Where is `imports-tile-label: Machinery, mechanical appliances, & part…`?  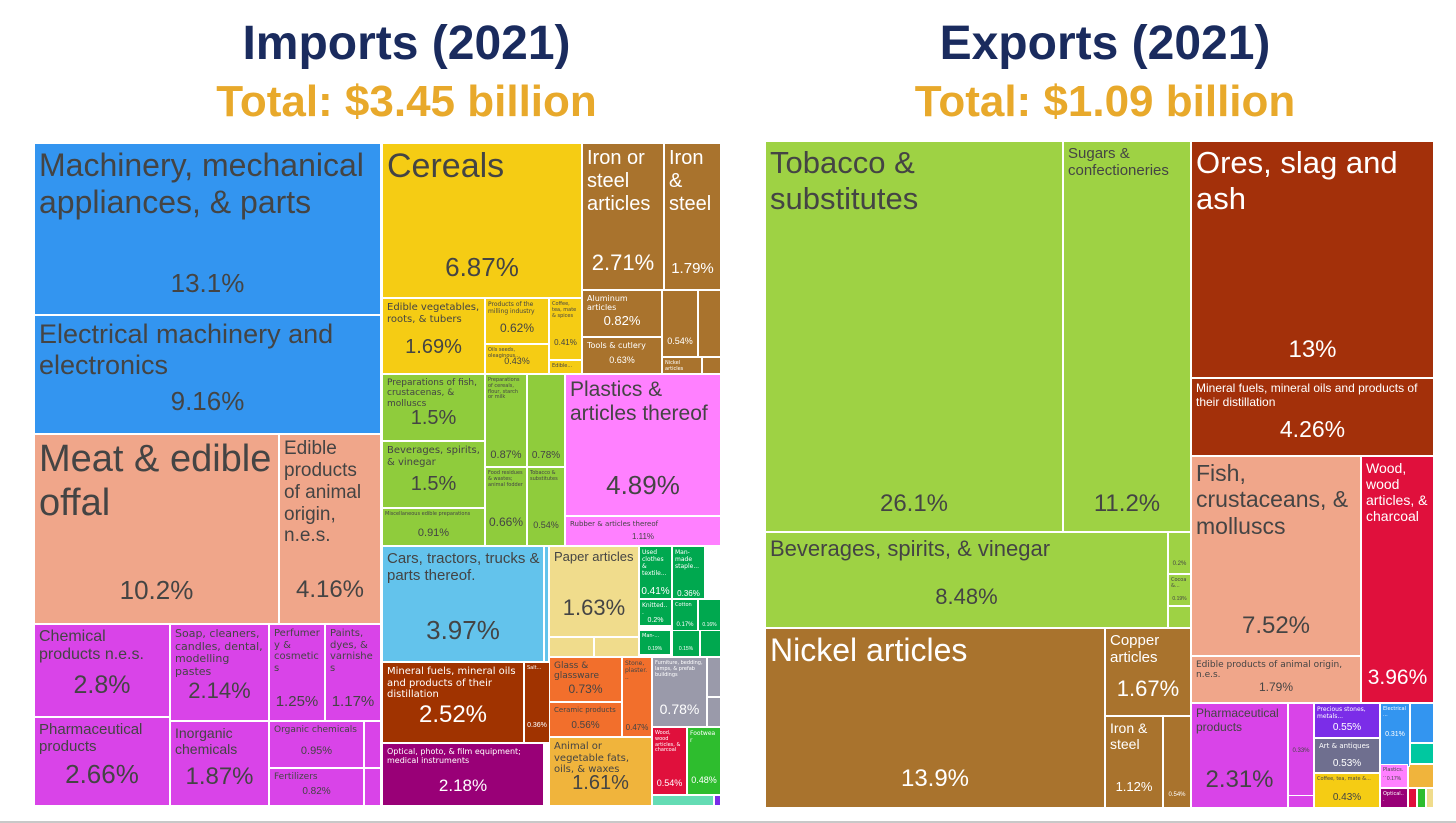
imports-tile-label: Machinery, mechanical appliances, & part… is located at coordinates (201, 183).